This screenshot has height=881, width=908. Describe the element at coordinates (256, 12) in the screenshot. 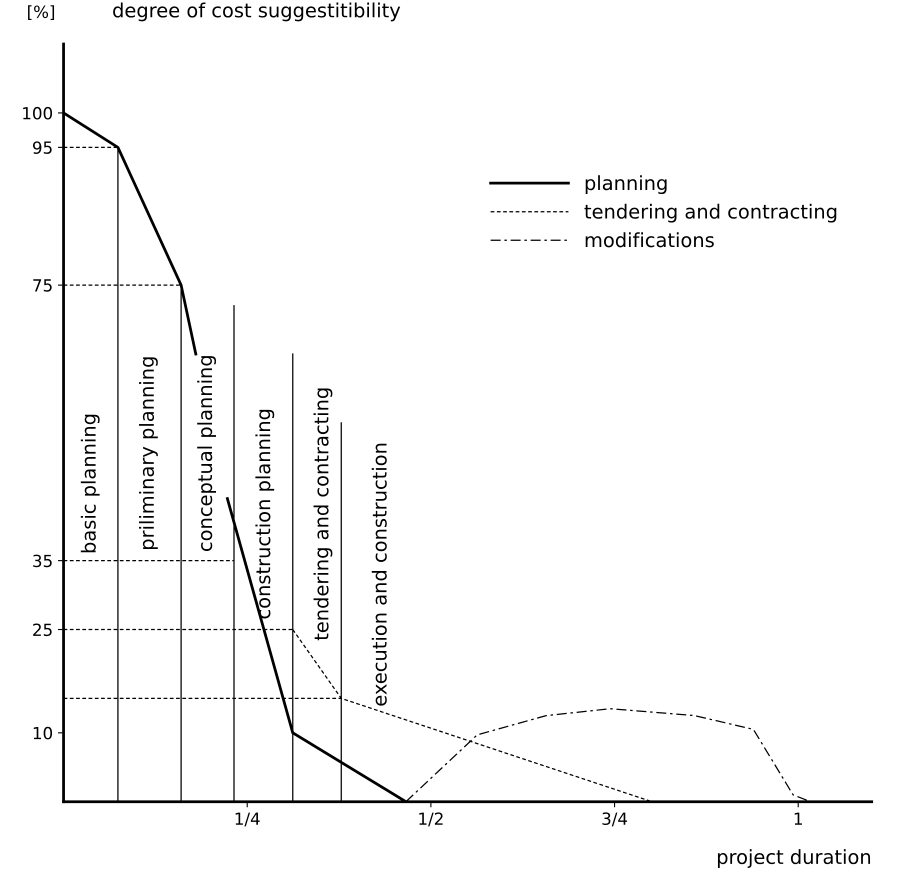

I see `chart-title: degree of cost suggestitibility` at that location.